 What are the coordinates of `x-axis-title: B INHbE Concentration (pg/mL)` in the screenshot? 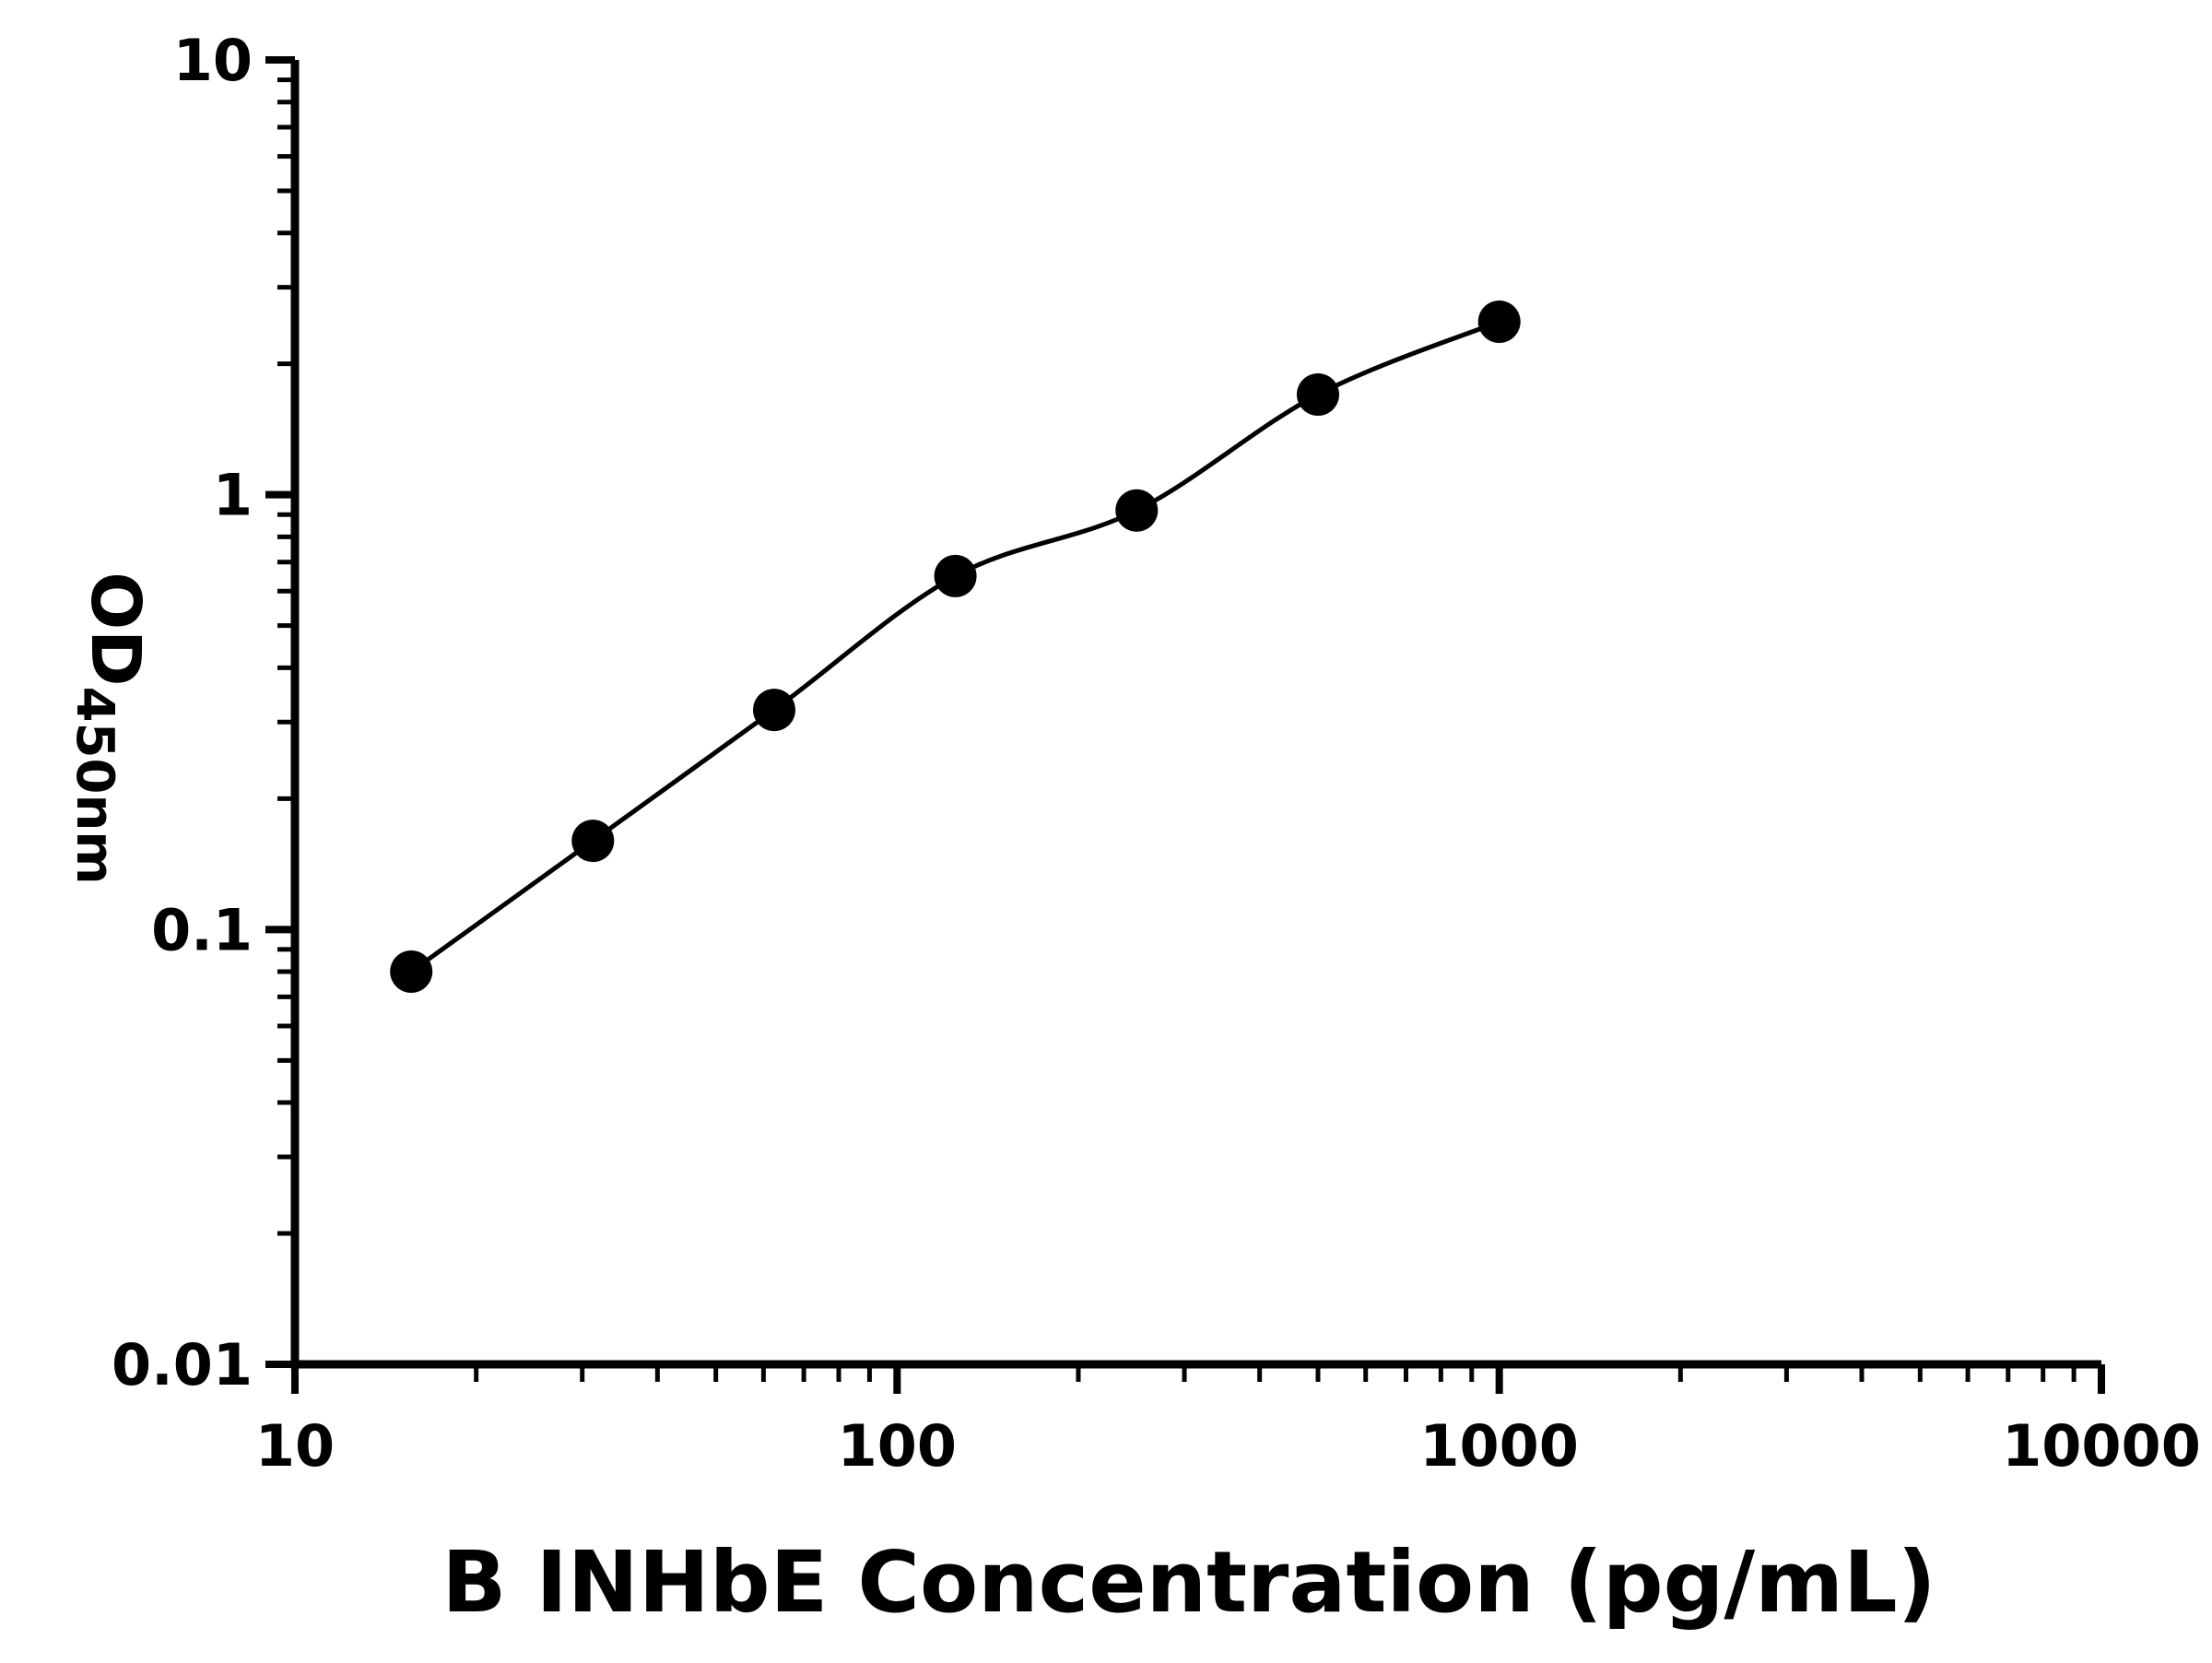 It's located at (1188, 1582).